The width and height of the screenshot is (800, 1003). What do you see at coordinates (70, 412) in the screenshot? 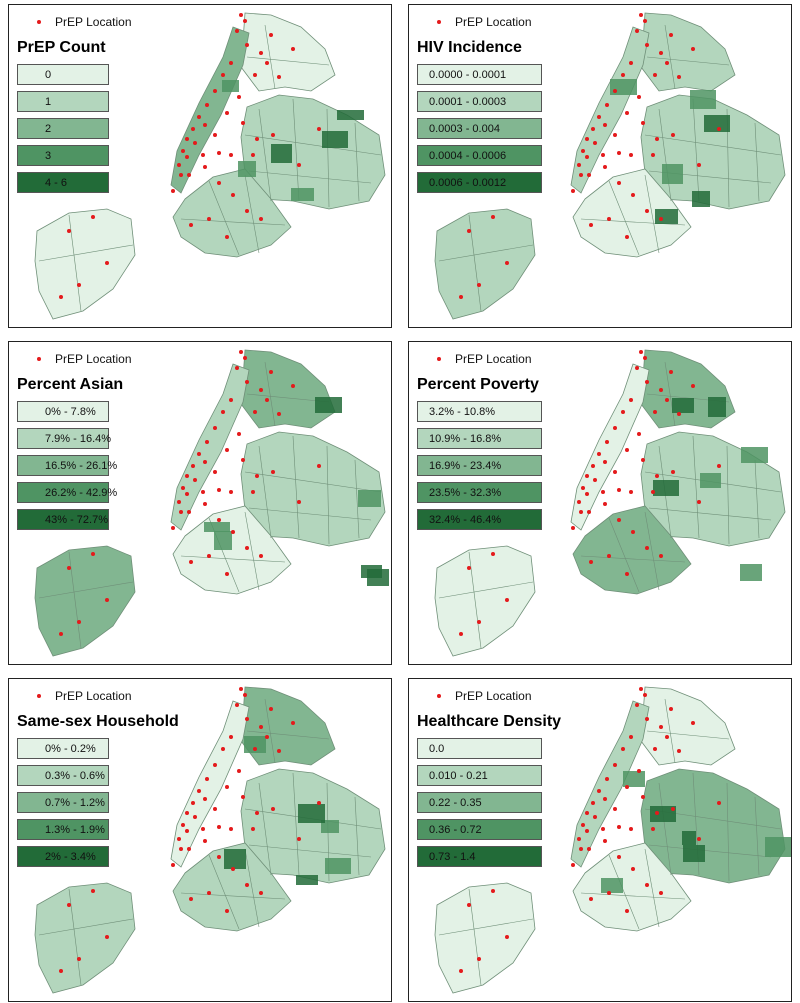
I see `legend-label: 0% - 7.8%` at bounding box center [70, 412].